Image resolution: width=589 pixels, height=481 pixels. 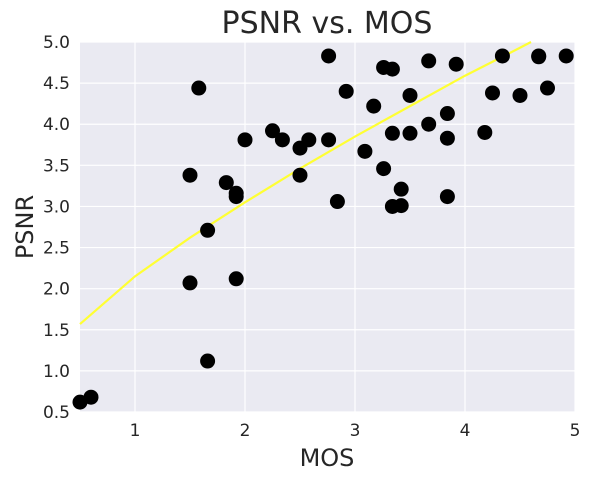 I want to click on x-tick-labels: 1 2 3 4 5, so click(x=355, y=431).